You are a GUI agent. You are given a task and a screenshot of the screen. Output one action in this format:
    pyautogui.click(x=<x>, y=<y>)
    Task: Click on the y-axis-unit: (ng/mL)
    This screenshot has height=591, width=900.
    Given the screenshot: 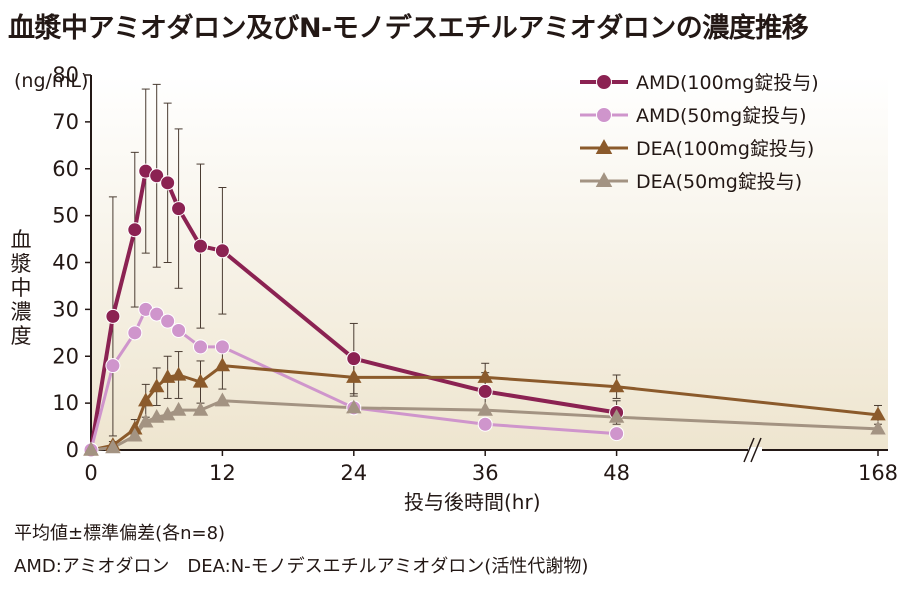 What is the action you would take?
    pyautogui.click(x=51, y=81)
    